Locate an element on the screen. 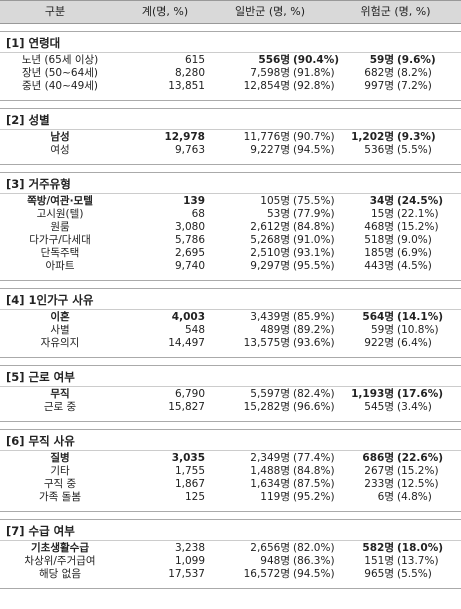  row-label: 장년 (50~64세) is located at coordinates (60, 73).